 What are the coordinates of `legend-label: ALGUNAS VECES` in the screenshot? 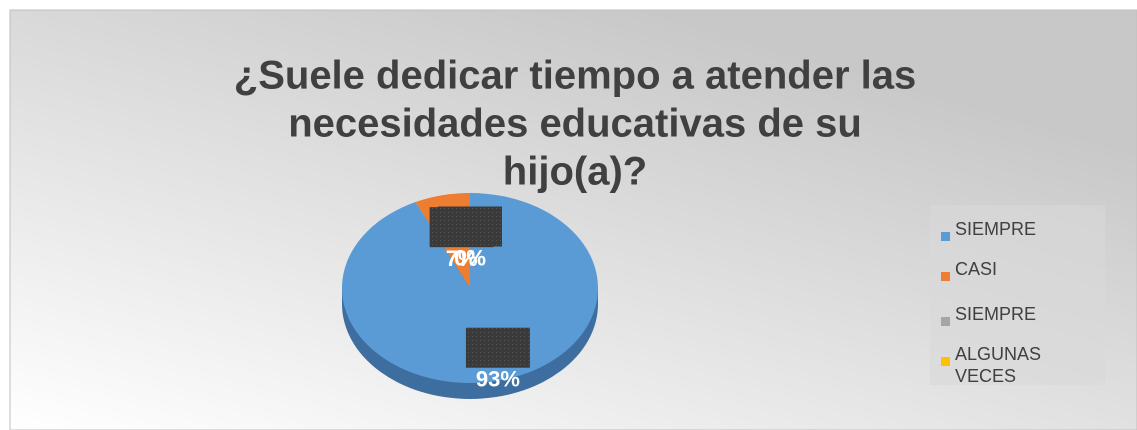 It's located at (998, 365).